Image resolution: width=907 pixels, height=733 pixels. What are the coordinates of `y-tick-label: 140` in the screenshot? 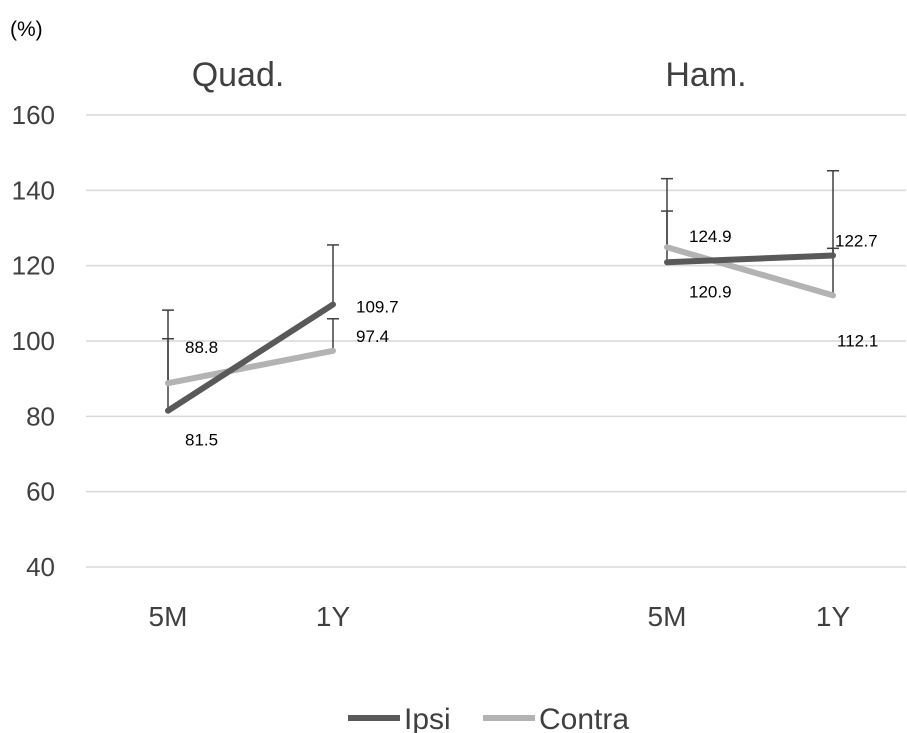 It's located at (33, 190).